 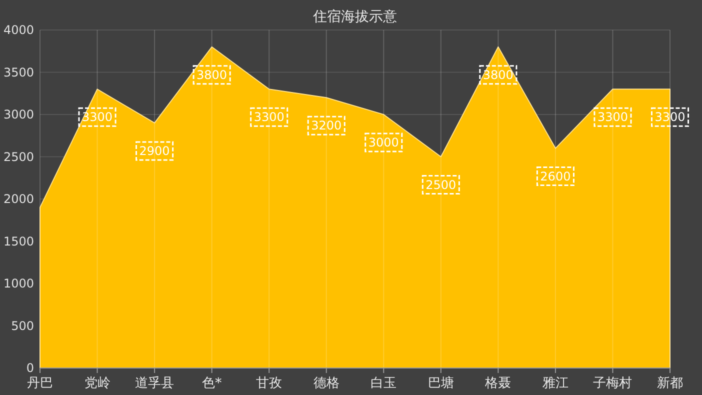 What do you see at coordinates (154, 151) in the screenshot?
I see `data-label: 2900` at bounding box center [154, 151].